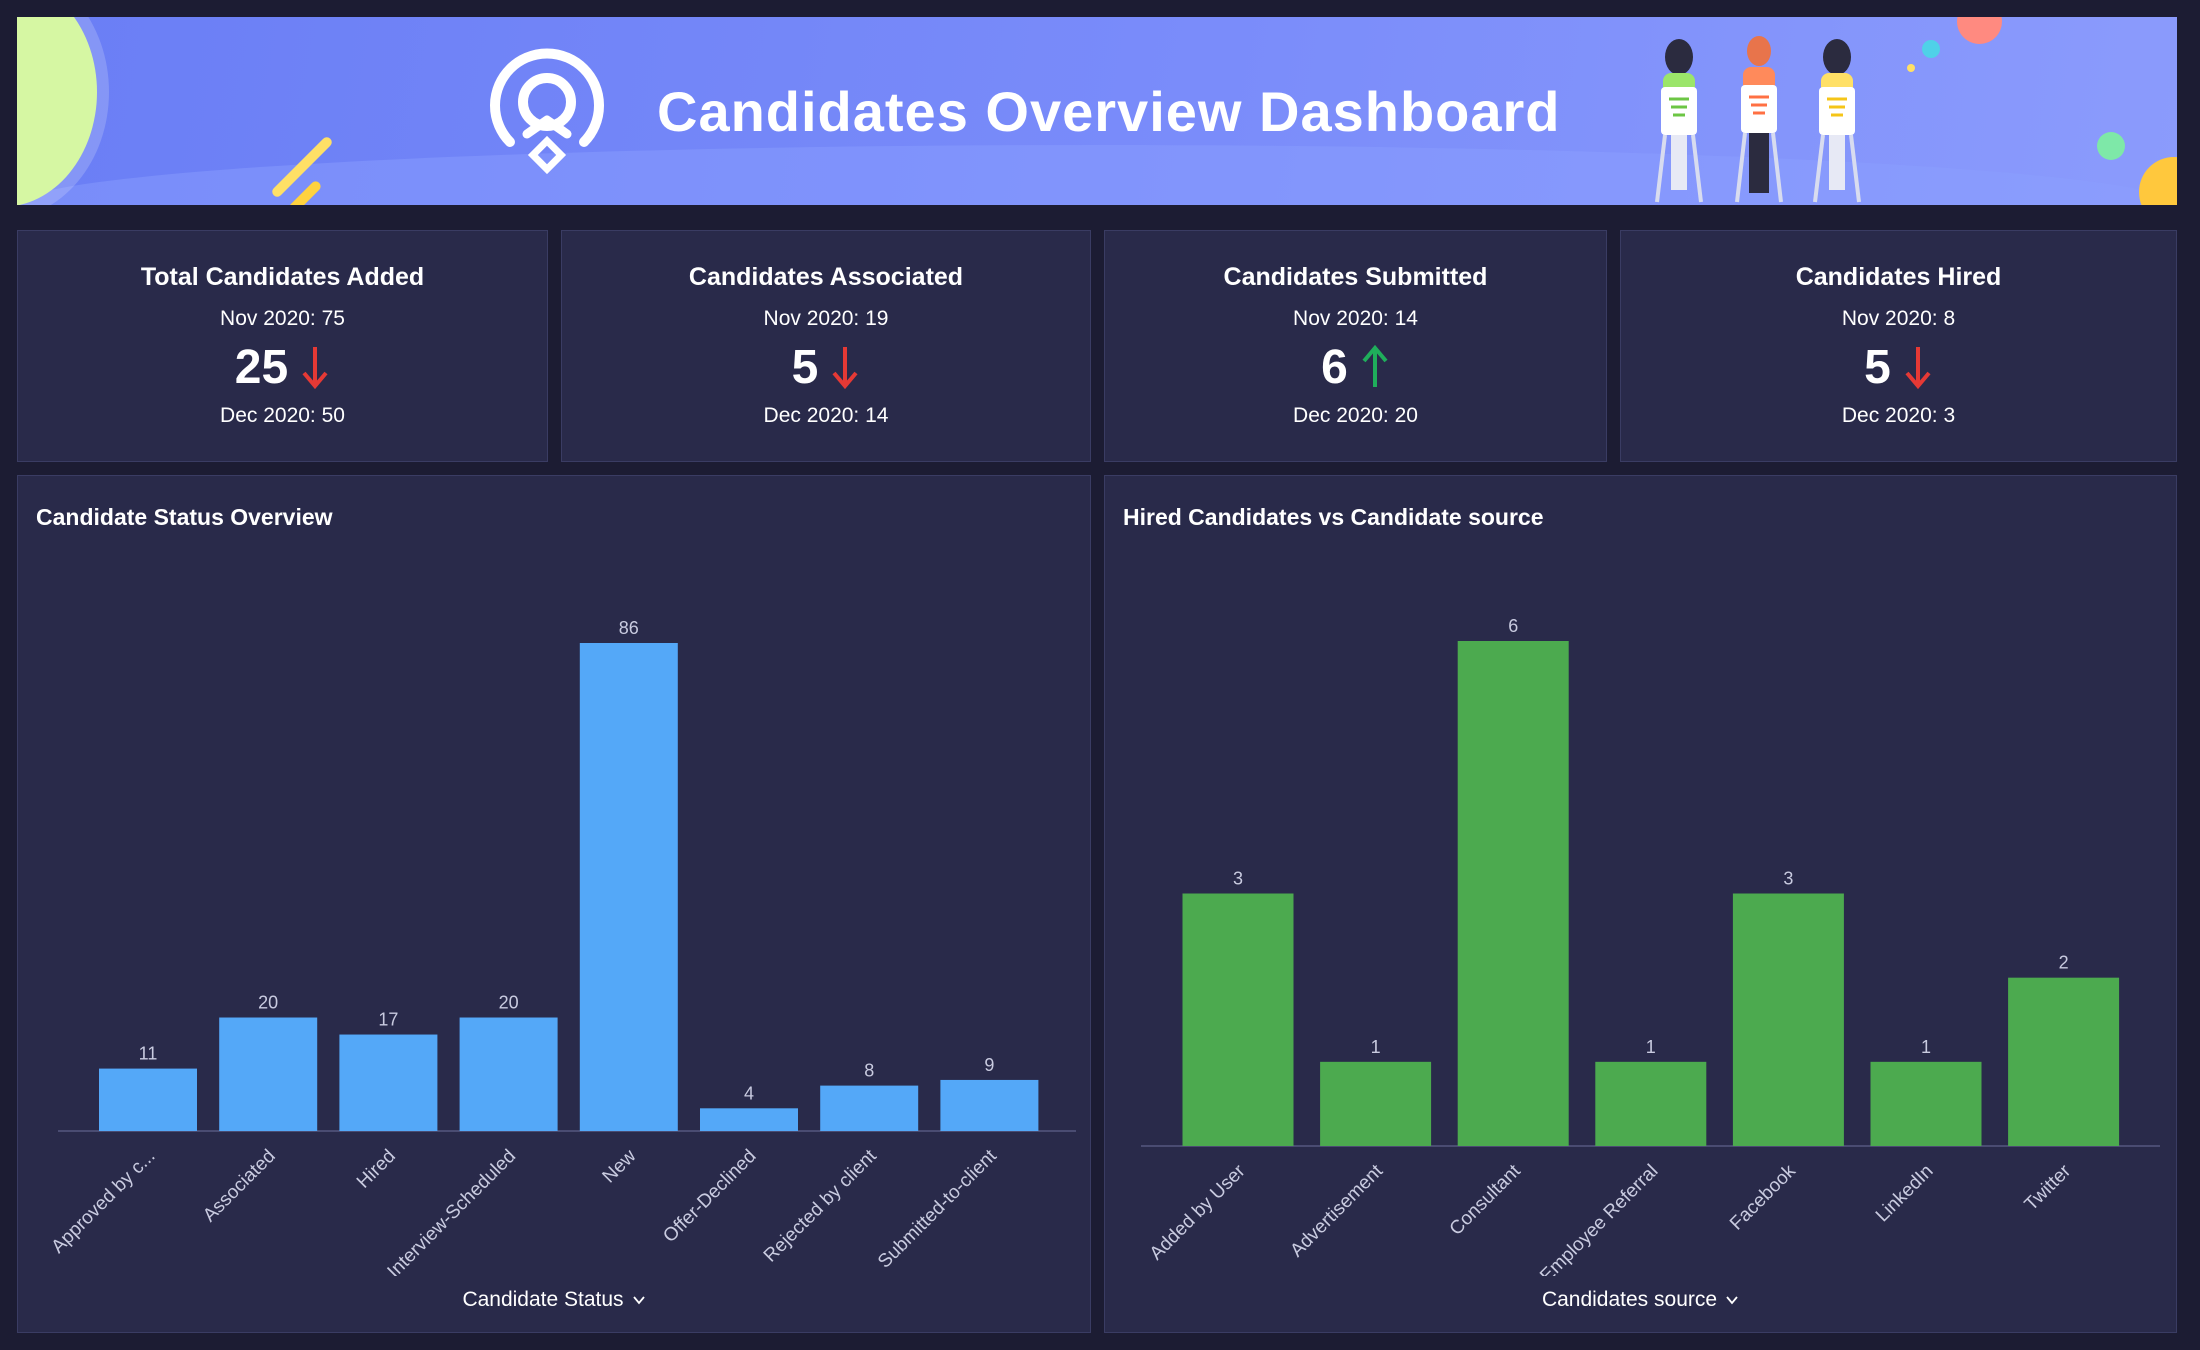 This screenshot has height=1350, width=2200. I want to click on x-tick-label: Facebook, so click(1763, 1197).